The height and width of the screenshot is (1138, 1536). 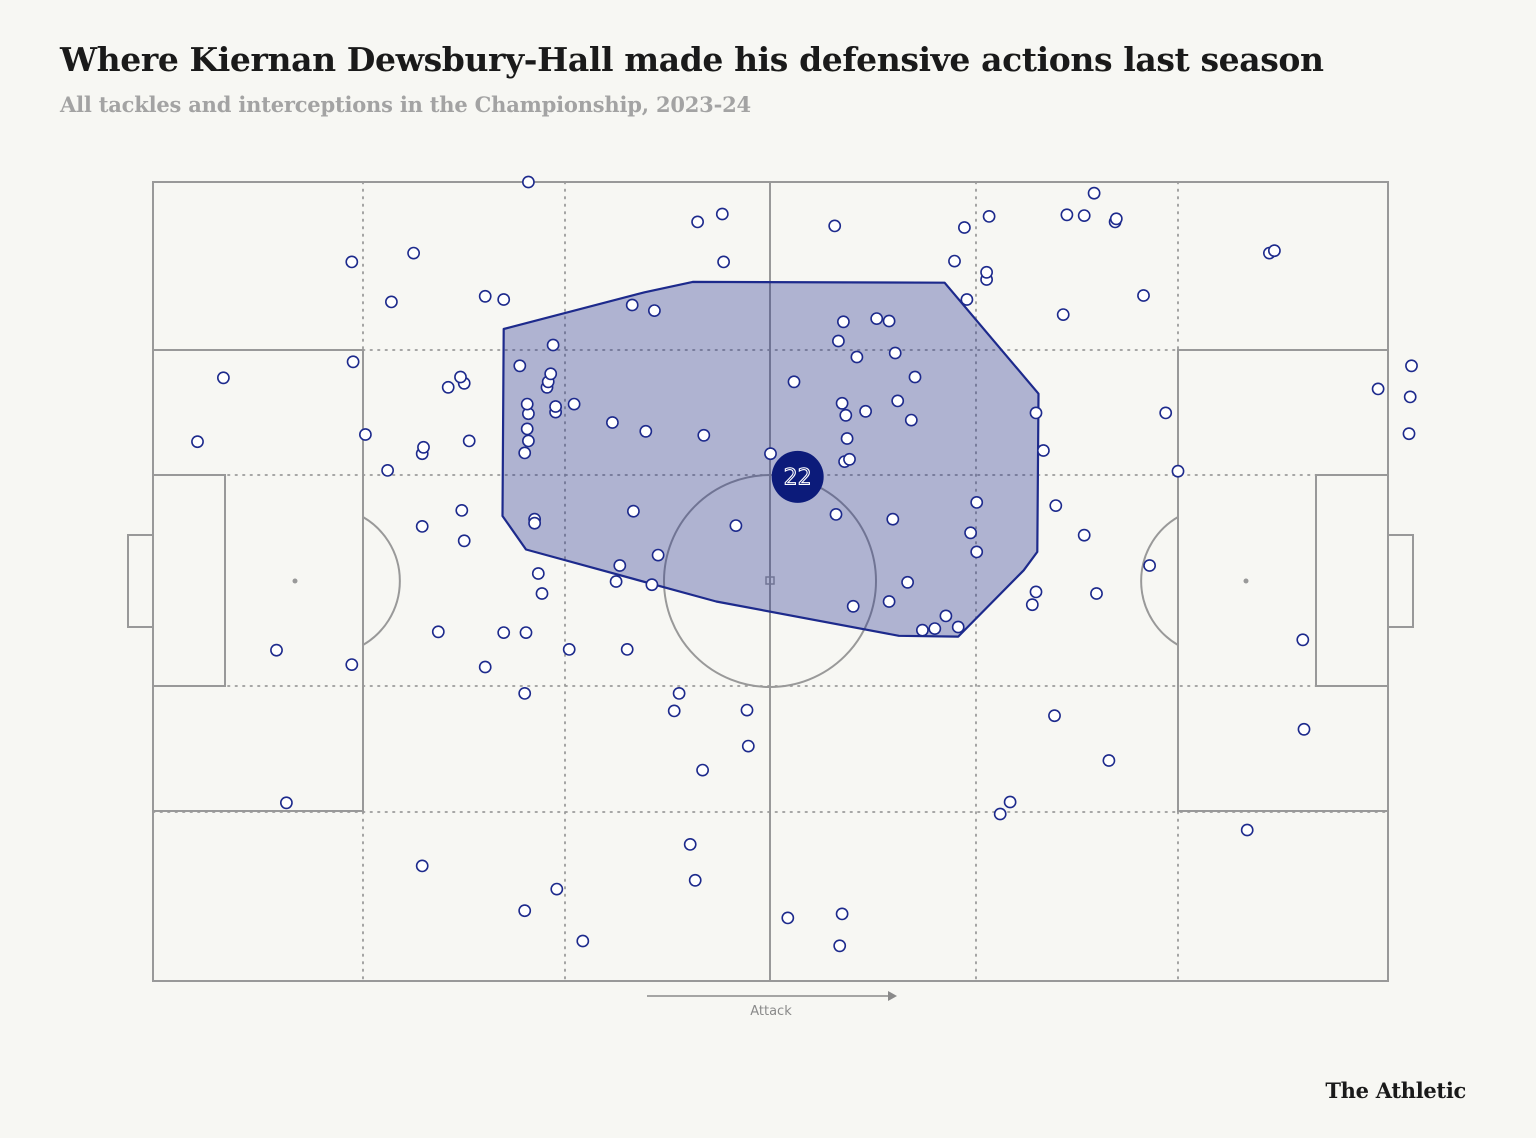 What do you see at coordinates (140, 581) in the screenshot?
I see `left-goal` at bounding box center [140, 581].